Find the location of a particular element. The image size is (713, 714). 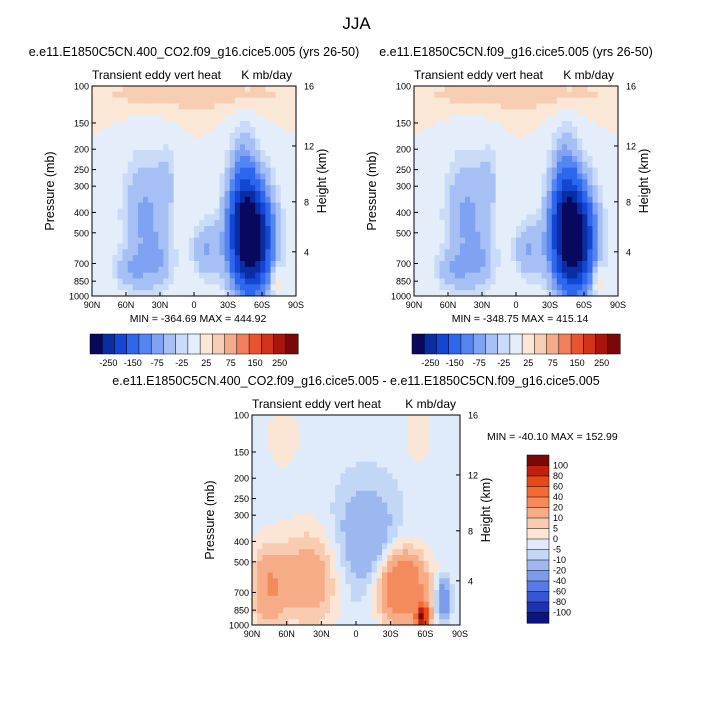

colorbar-swatch is located at coordinates (538, 471).